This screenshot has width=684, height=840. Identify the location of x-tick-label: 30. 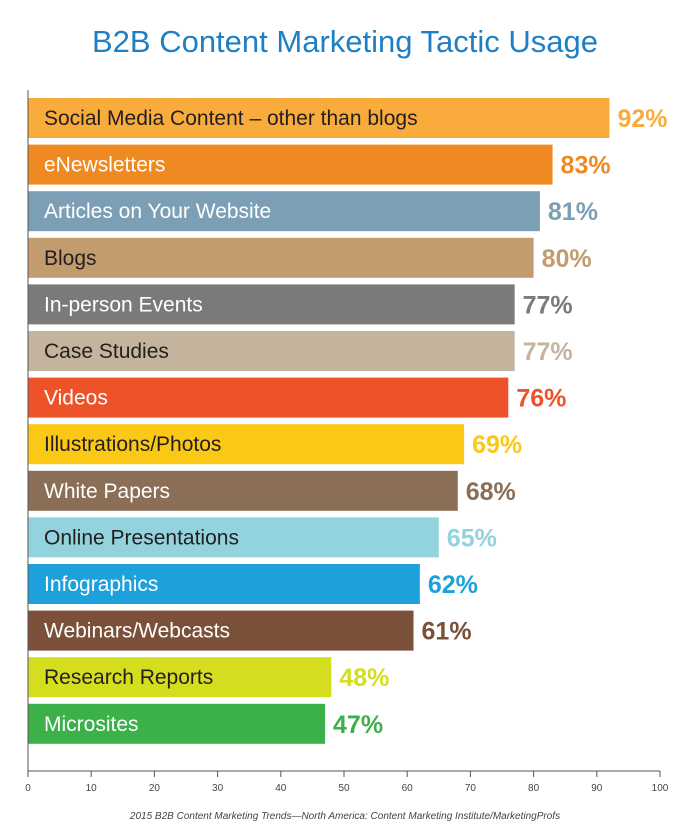
(218, 788).